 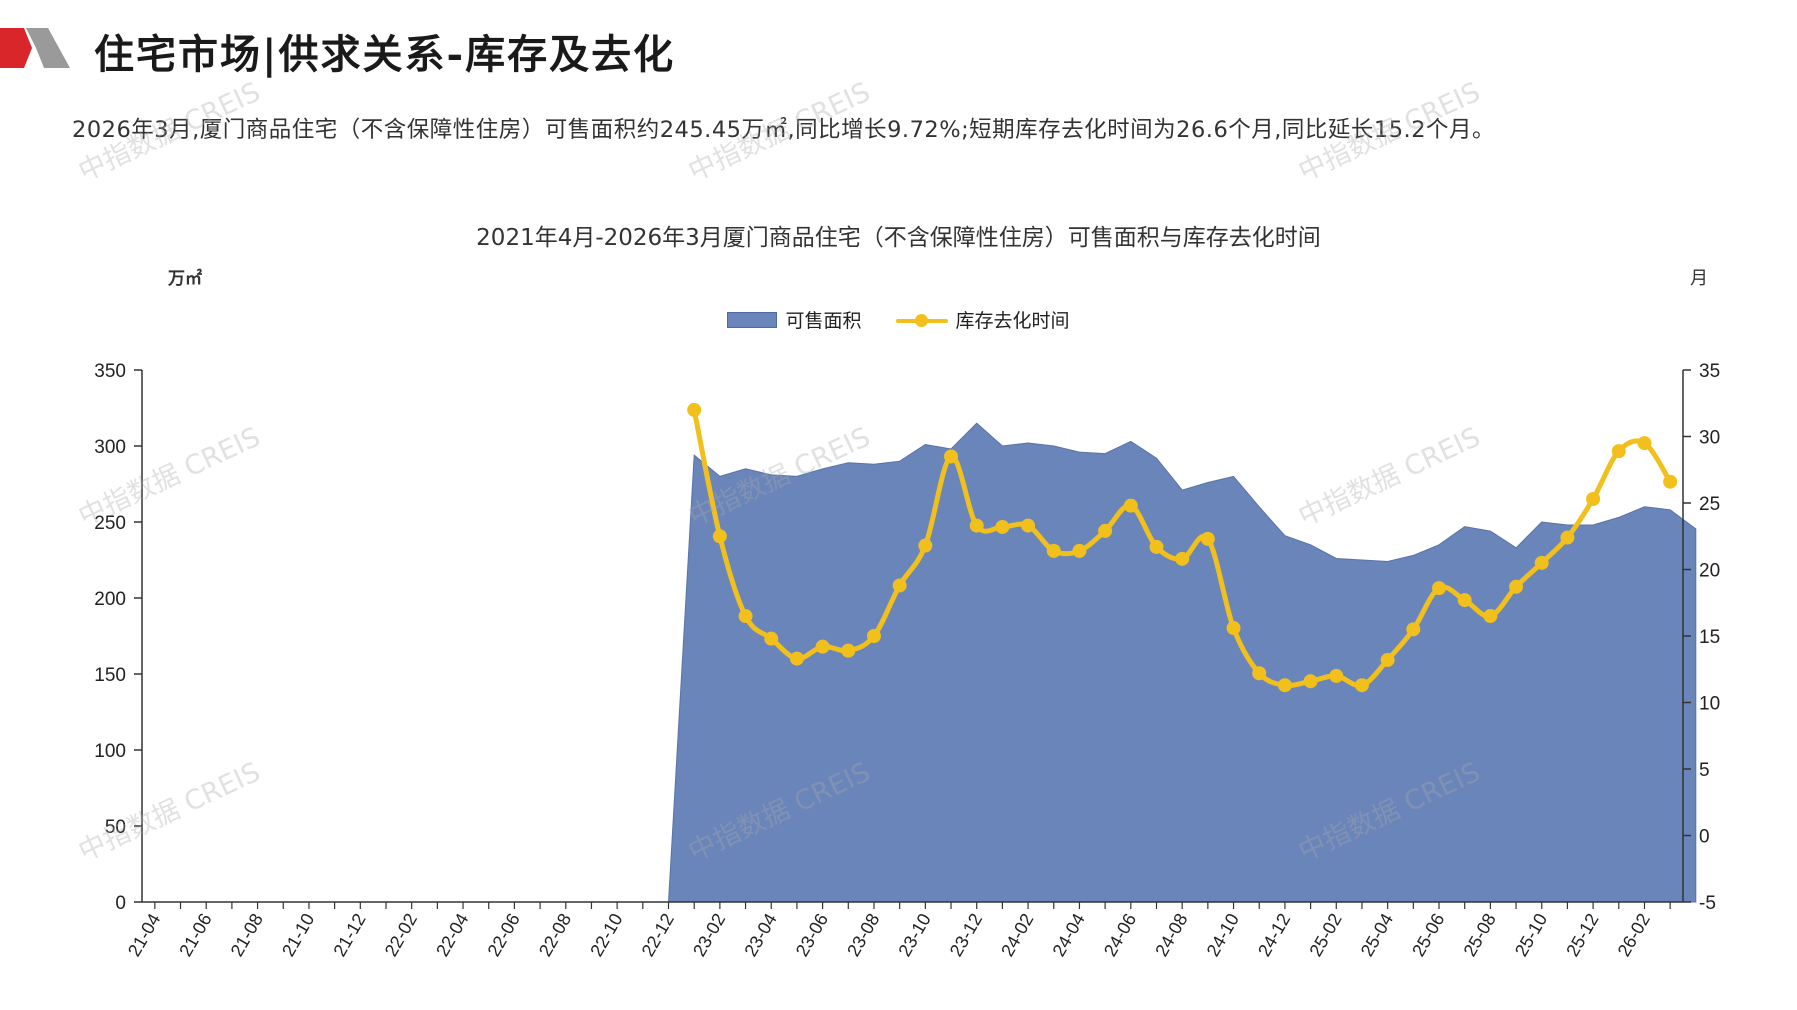 What do you see at coordinates (110, 599) in the screenshot?
I see `y-left-tick-label: 200` at bounding box center [110, 599].